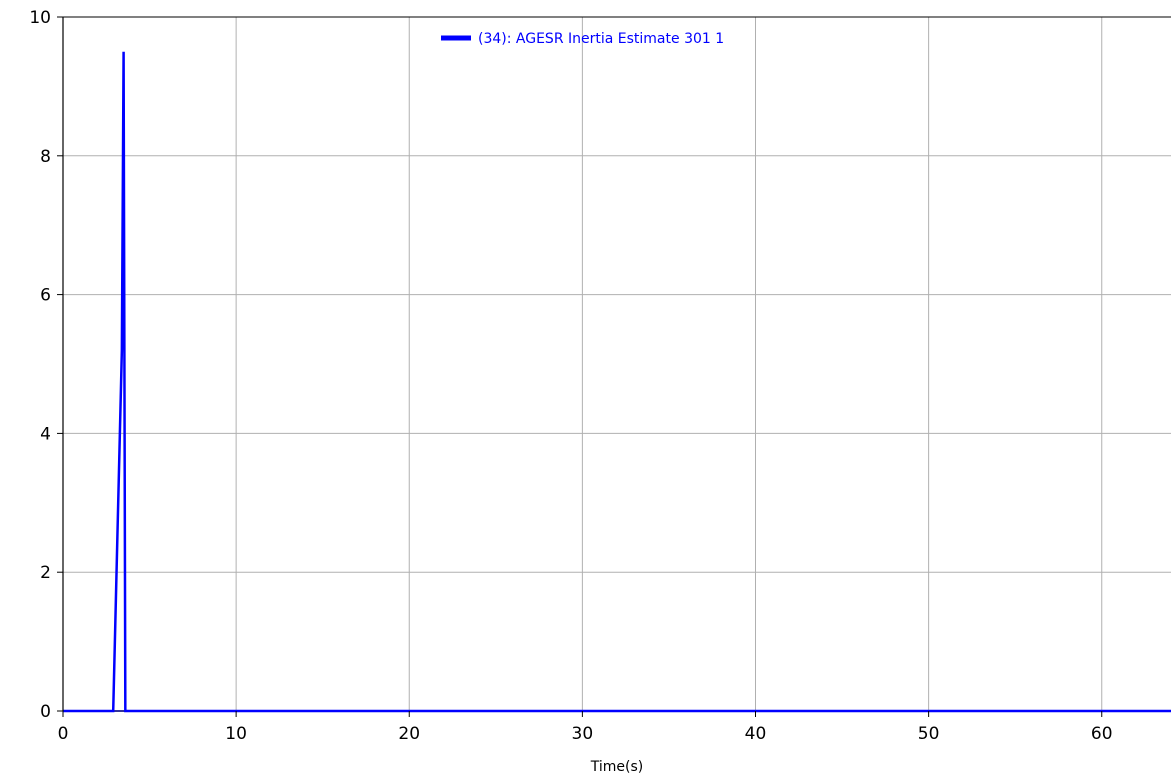 The height and width of the screenshot is (776, 1171). Describe the element at coordinates (45, 157) in the screenshot. I see `y-tick-label: 8` at that location.